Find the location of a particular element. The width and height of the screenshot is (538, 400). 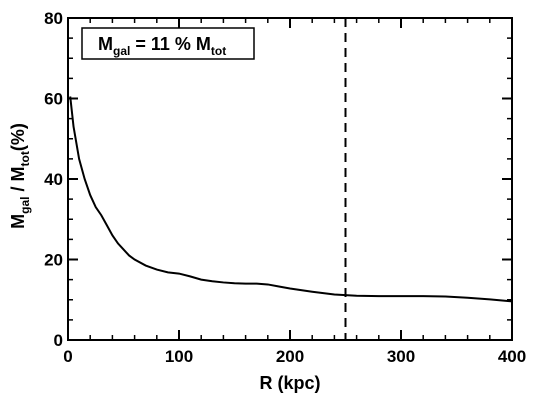

x-tick-label: 300 is located at coordinates (401, 356).